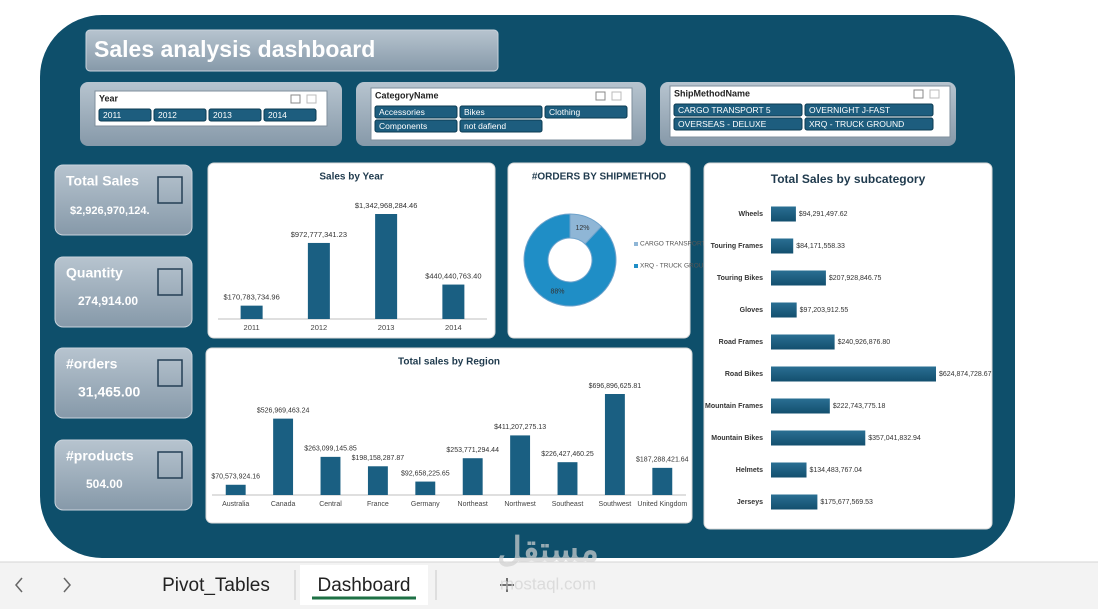 Image resolution: width=1098 pixels, height=609 pixels. Describe the element at coordinates (386, 205) in the screenshot. I see `data-label: $1,342,968,284.46` at that location.